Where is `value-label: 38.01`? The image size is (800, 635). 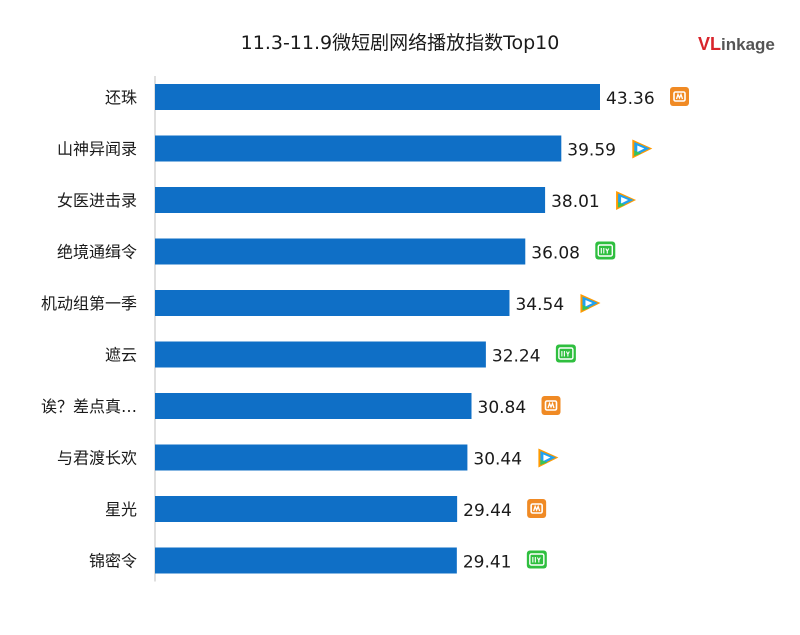 value-label: 38.01 is located at coordinates (575, 202).